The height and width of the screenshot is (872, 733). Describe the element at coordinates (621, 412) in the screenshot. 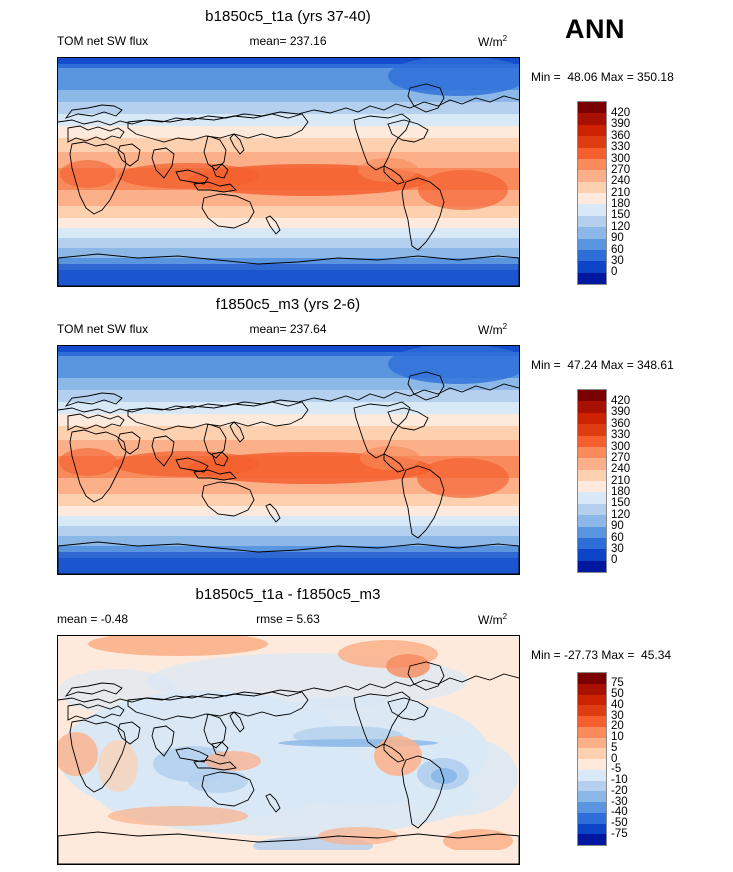

I see `cb2-tick: 390` at that location.